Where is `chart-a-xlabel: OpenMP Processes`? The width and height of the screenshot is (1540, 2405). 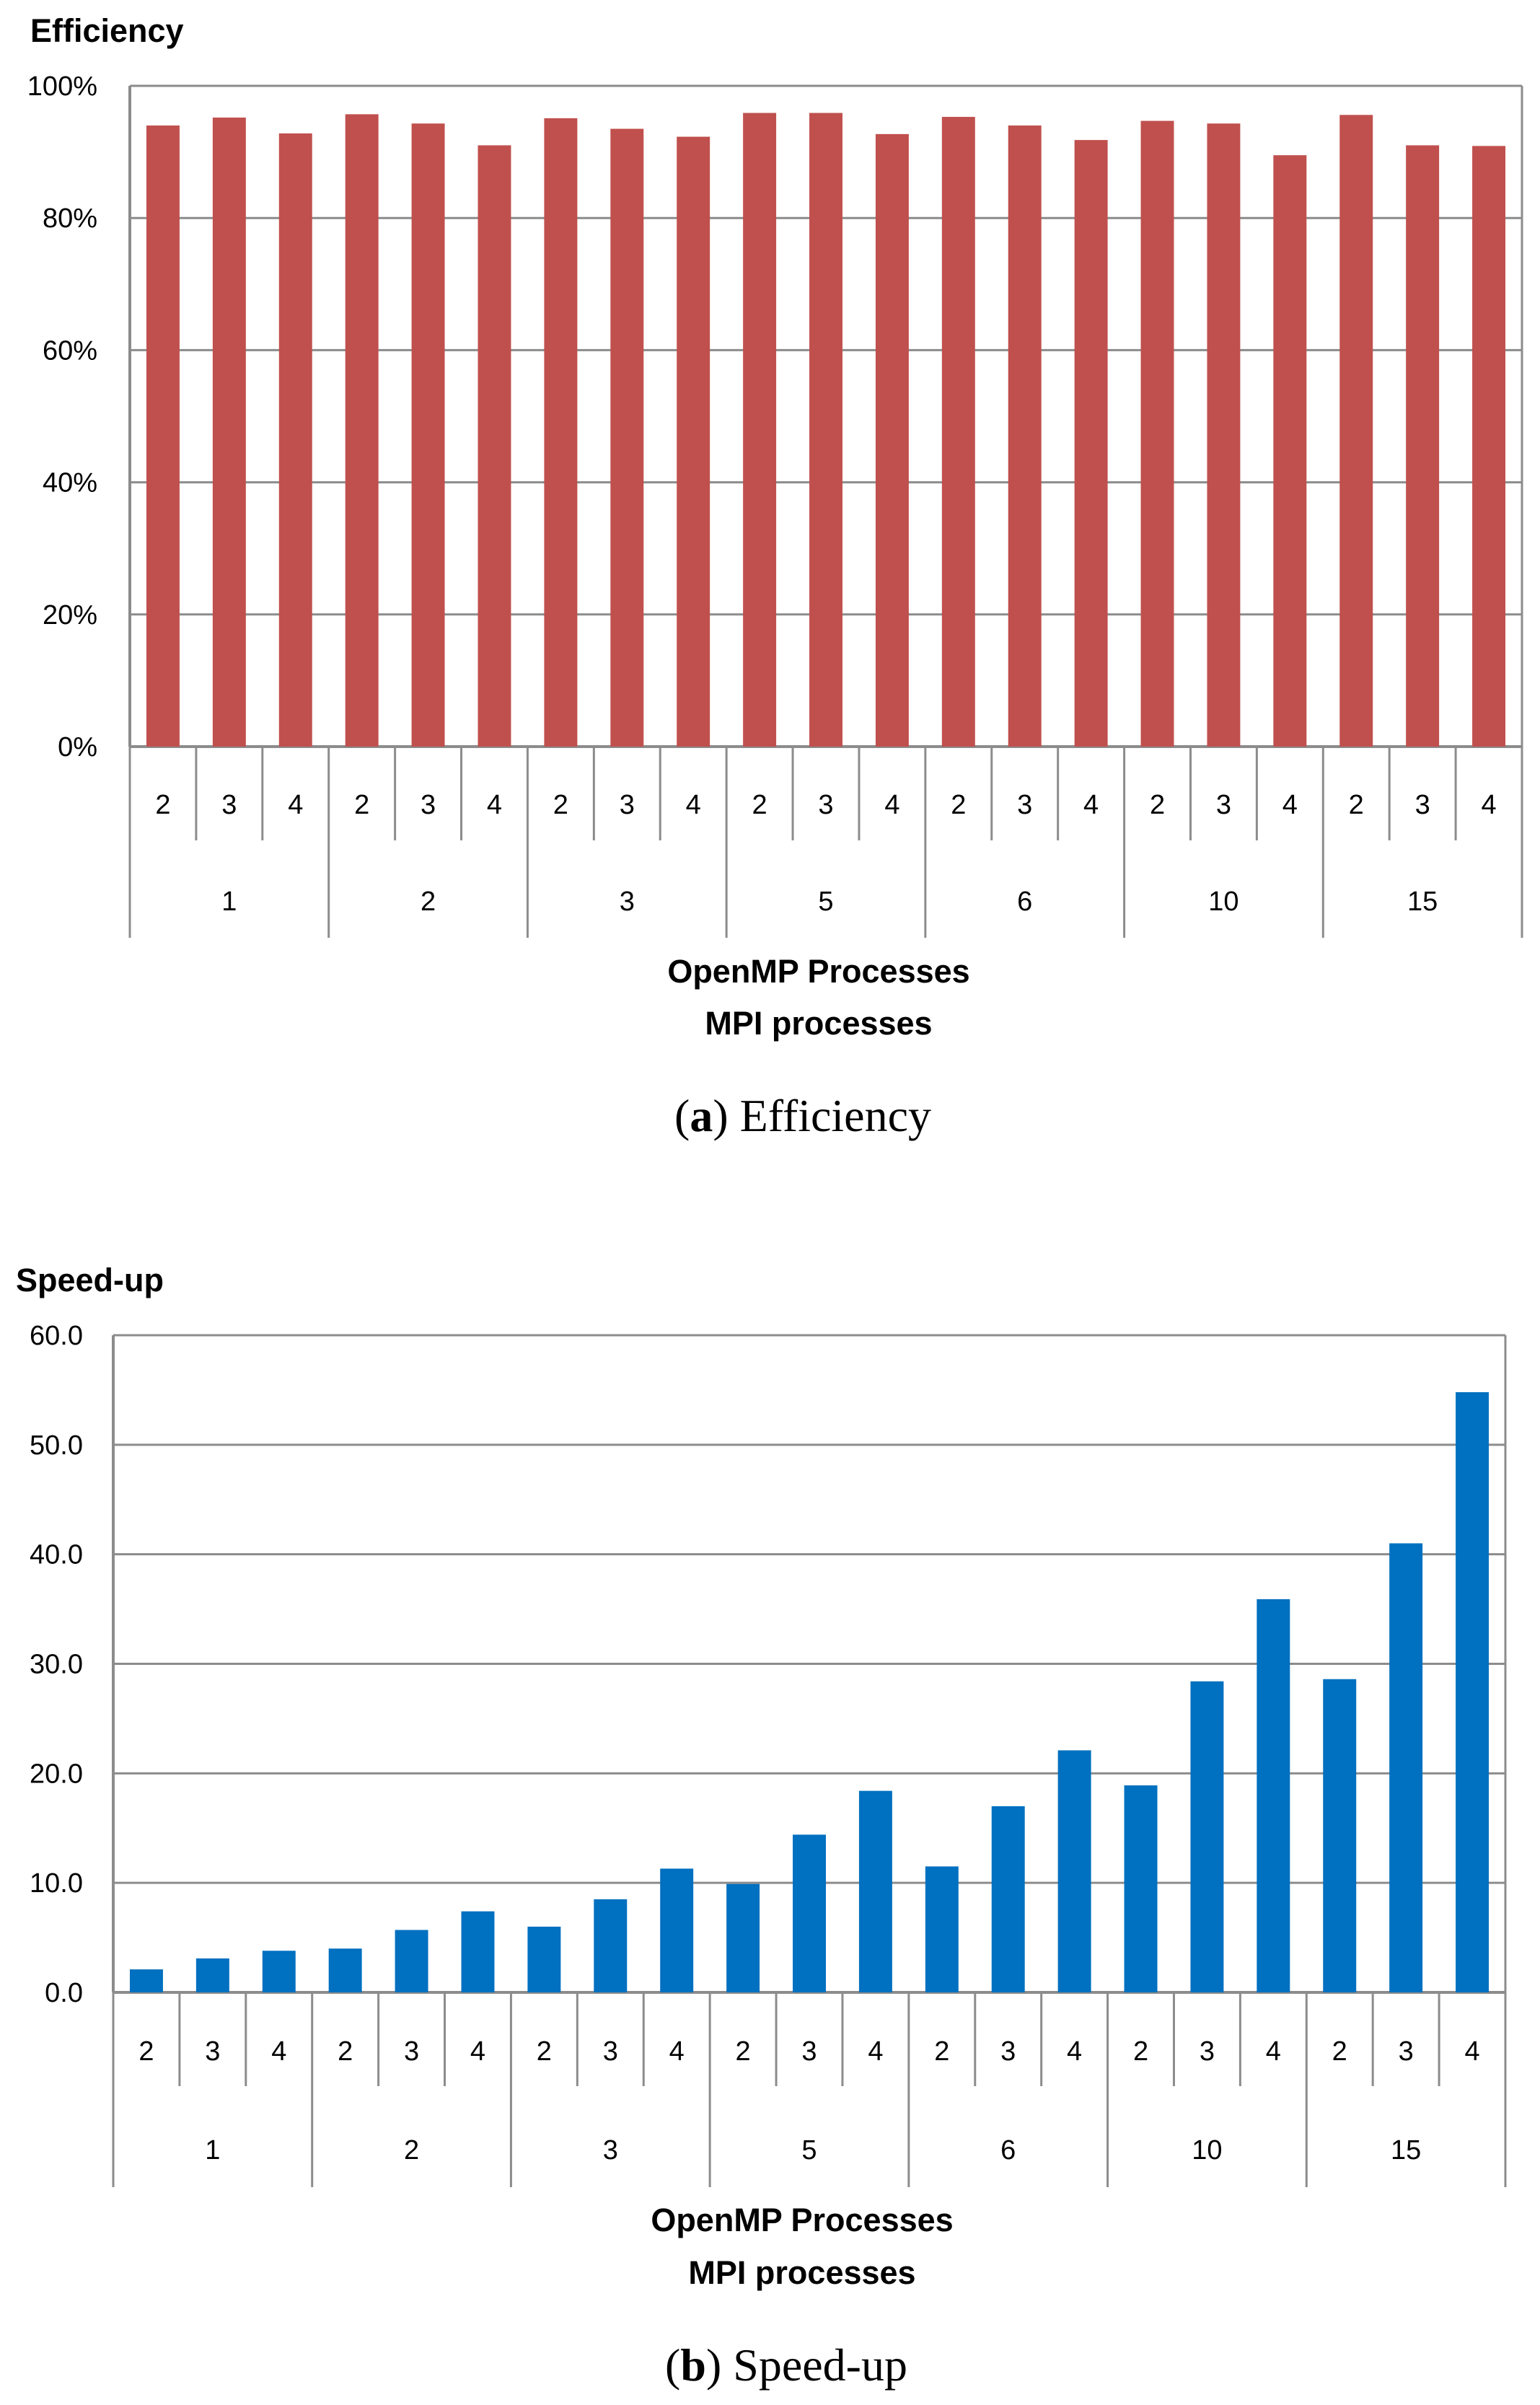 chart-a-xlabel: OpenMP Processes is located at coordinates (818, 971).